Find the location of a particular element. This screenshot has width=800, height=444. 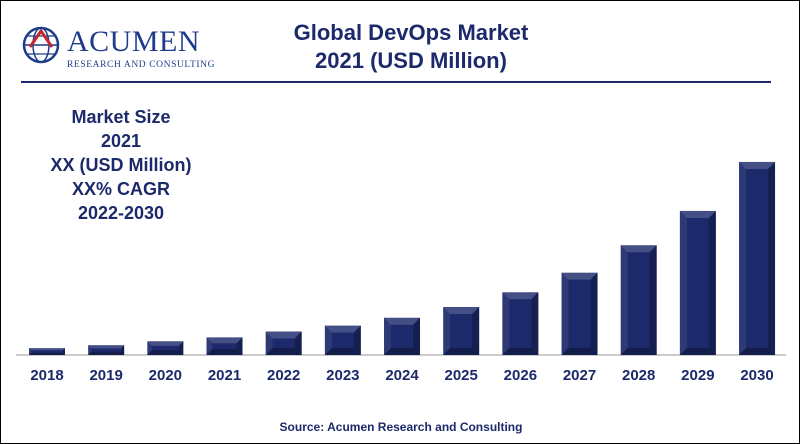

x-tick-label: 2018 is located at coordinates (46, 375).